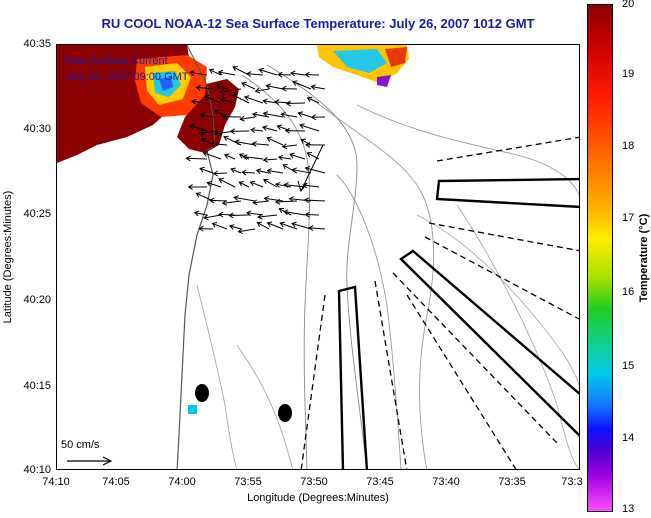 The image size is (651, 518). What do you see at coordinates (116, 482) in the screenshot?
I see `x-tick-label: 74:05` at bounding box center [116, 482].